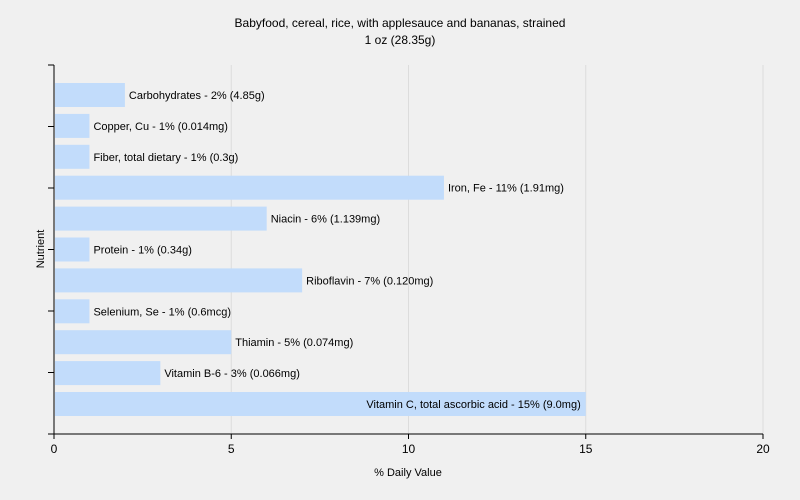 The width and height of the screenshot is (800, 500). What do you see at coordinates (54, 449) in the screenshot?
I see `x-tick-label: 0` at bounding box center [54, 449].